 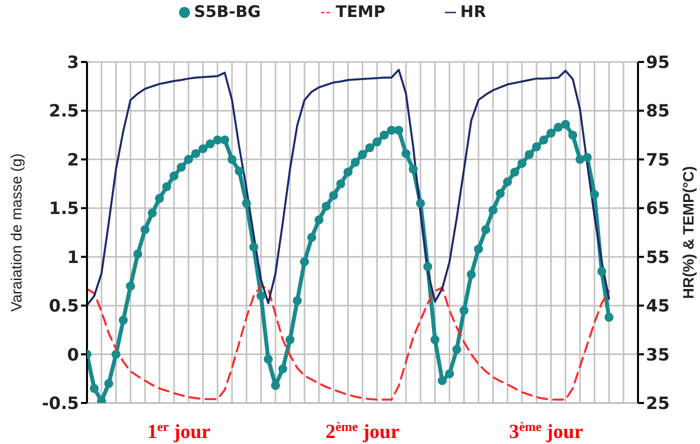 I want to click on legend-label: S5B-BG, so click(x=227, y=11).